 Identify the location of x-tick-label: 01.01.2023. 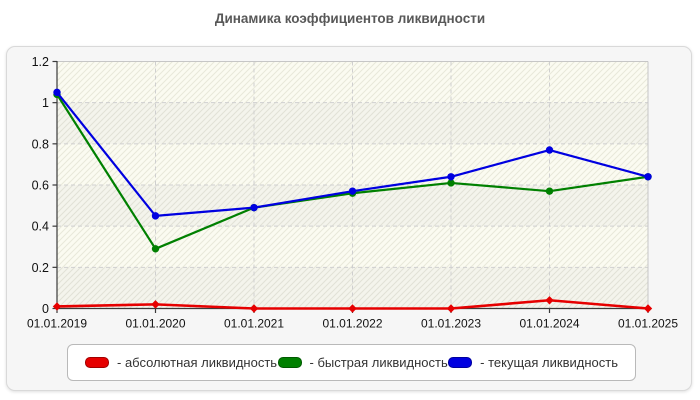
(451, 324).